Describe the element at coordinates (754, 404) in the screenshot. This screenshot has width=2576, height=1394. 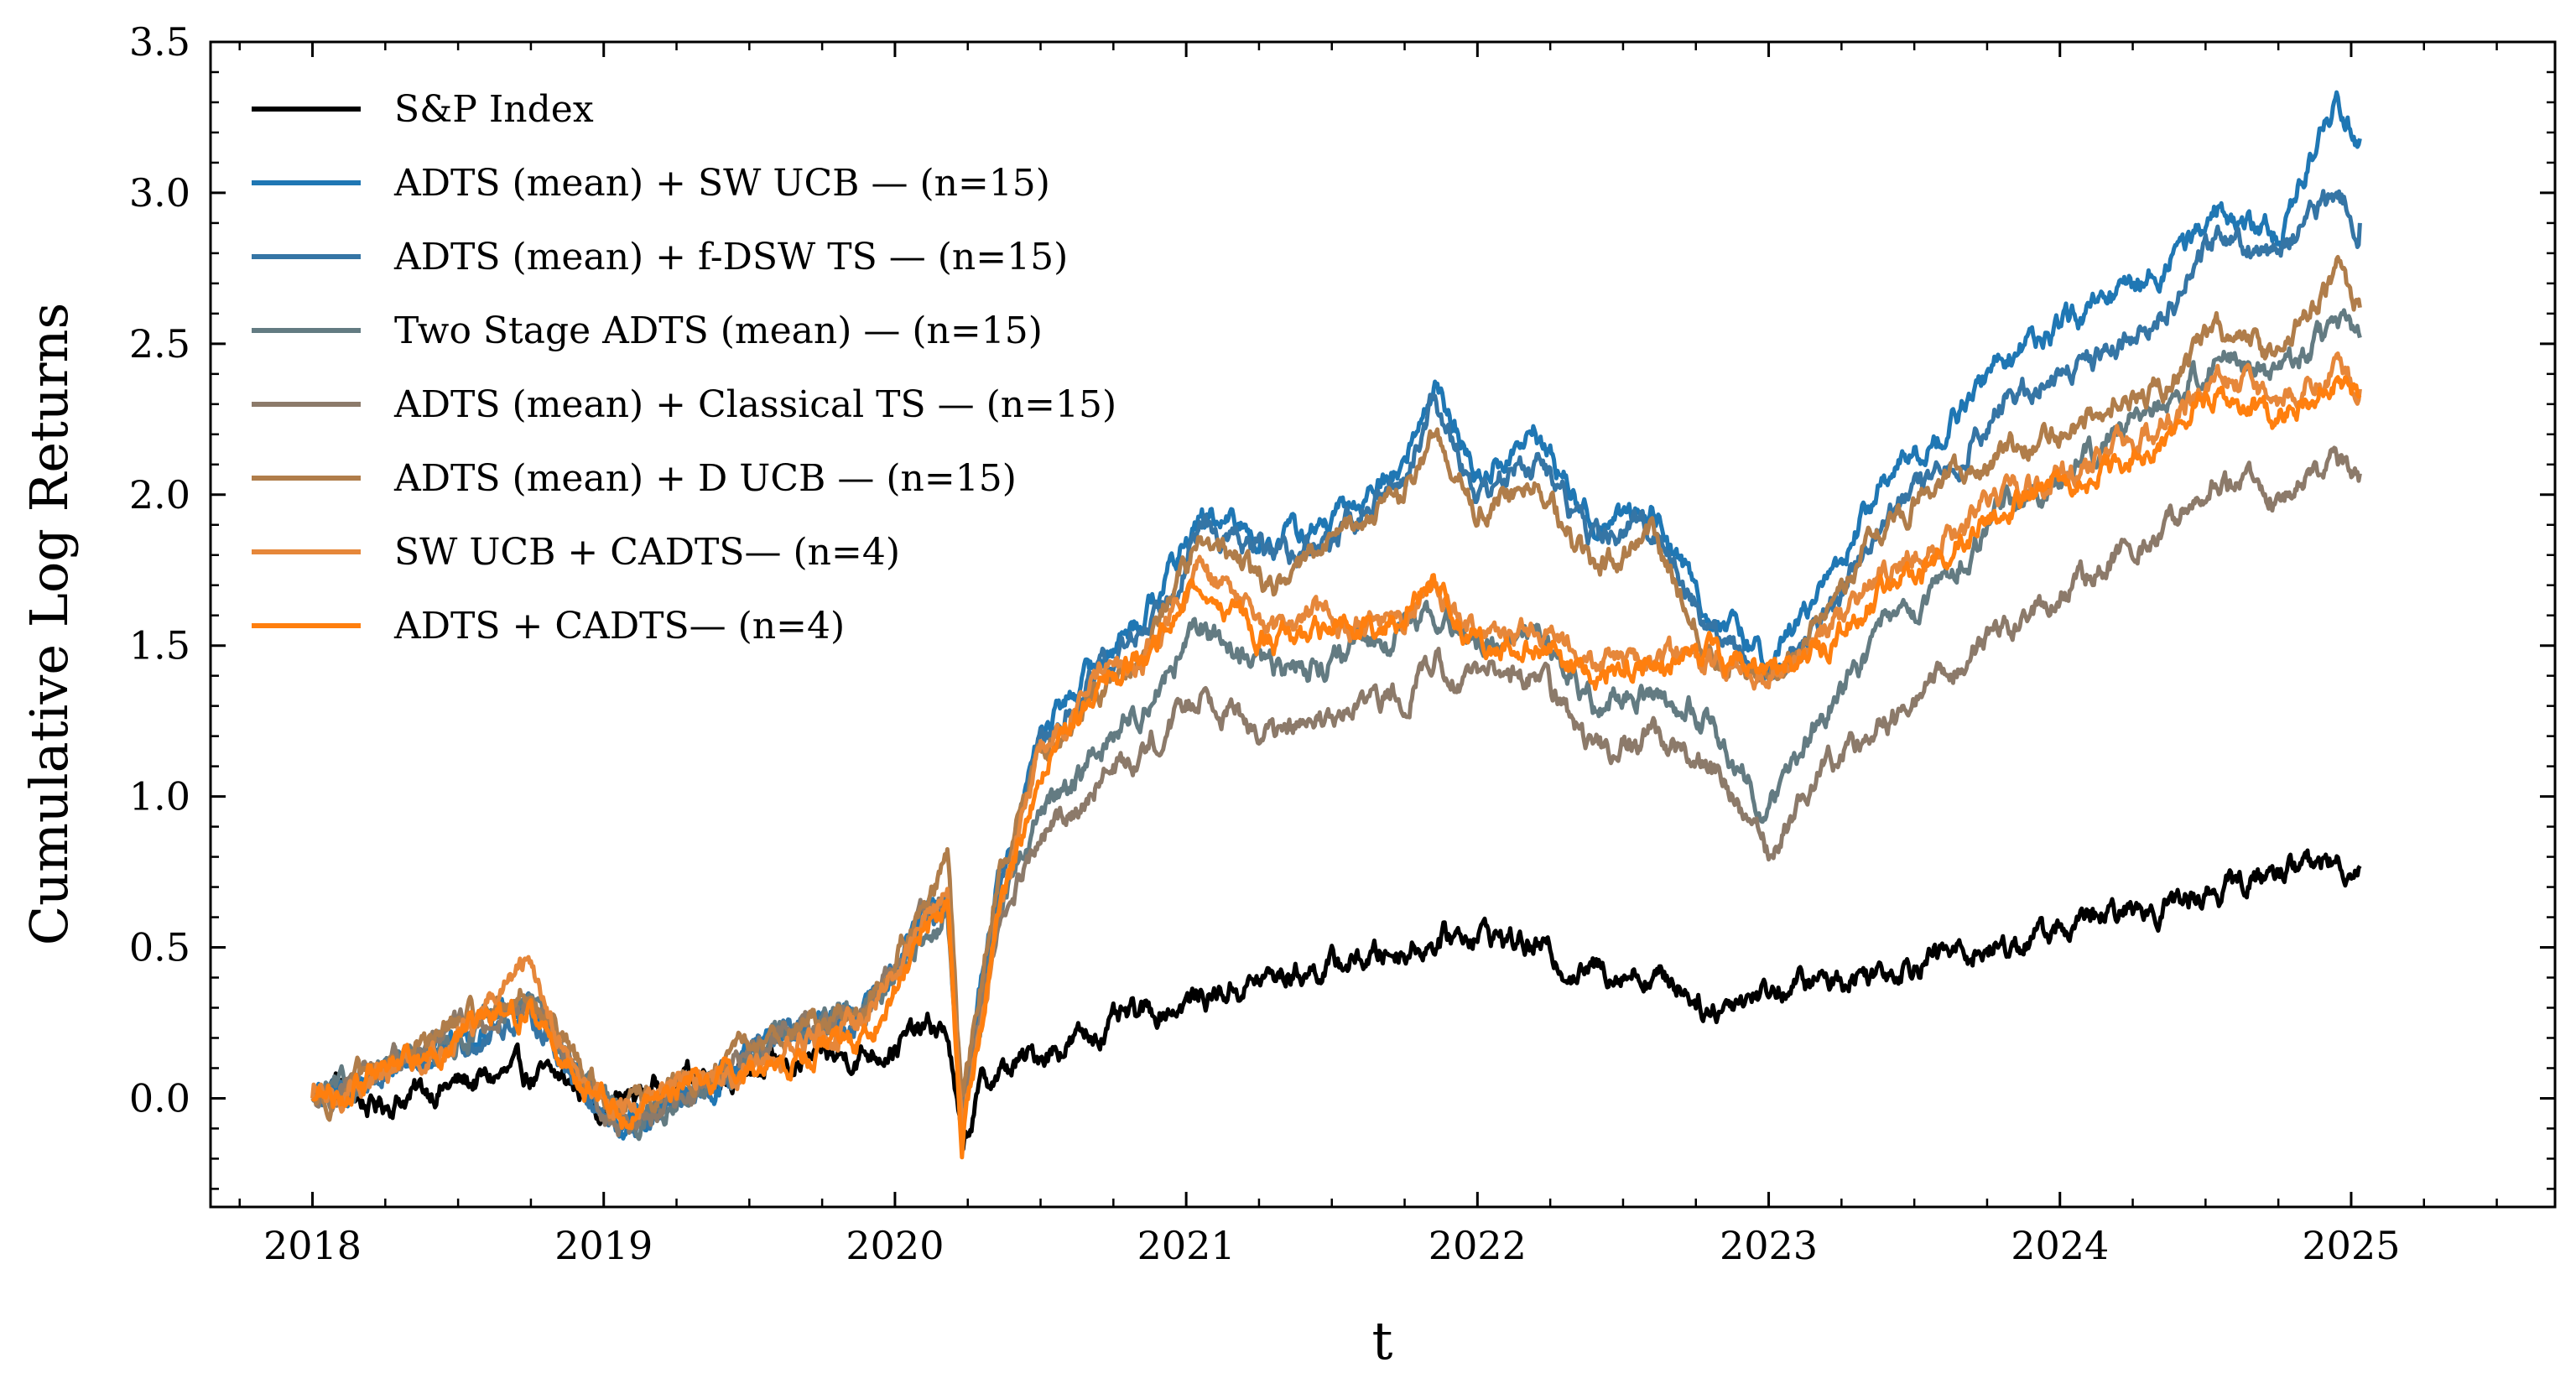
I see `legend-entry-label: ADTS (mean) + Classical TS — (n=15)` at that location.